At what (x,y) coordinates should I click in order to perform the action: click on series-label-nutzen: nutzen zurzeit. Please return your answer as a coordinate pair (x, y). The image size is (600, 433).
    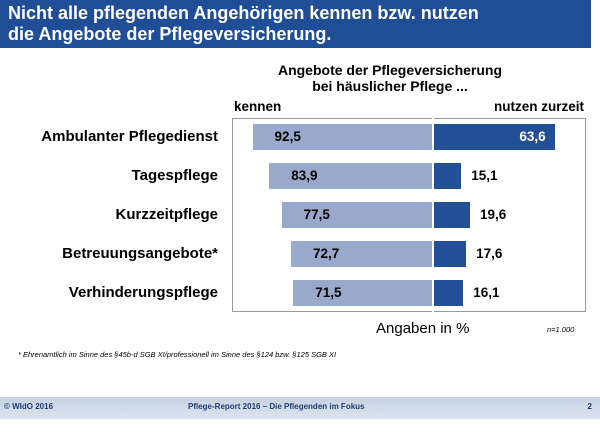
    Looking at the image, I should click on (539, 106).